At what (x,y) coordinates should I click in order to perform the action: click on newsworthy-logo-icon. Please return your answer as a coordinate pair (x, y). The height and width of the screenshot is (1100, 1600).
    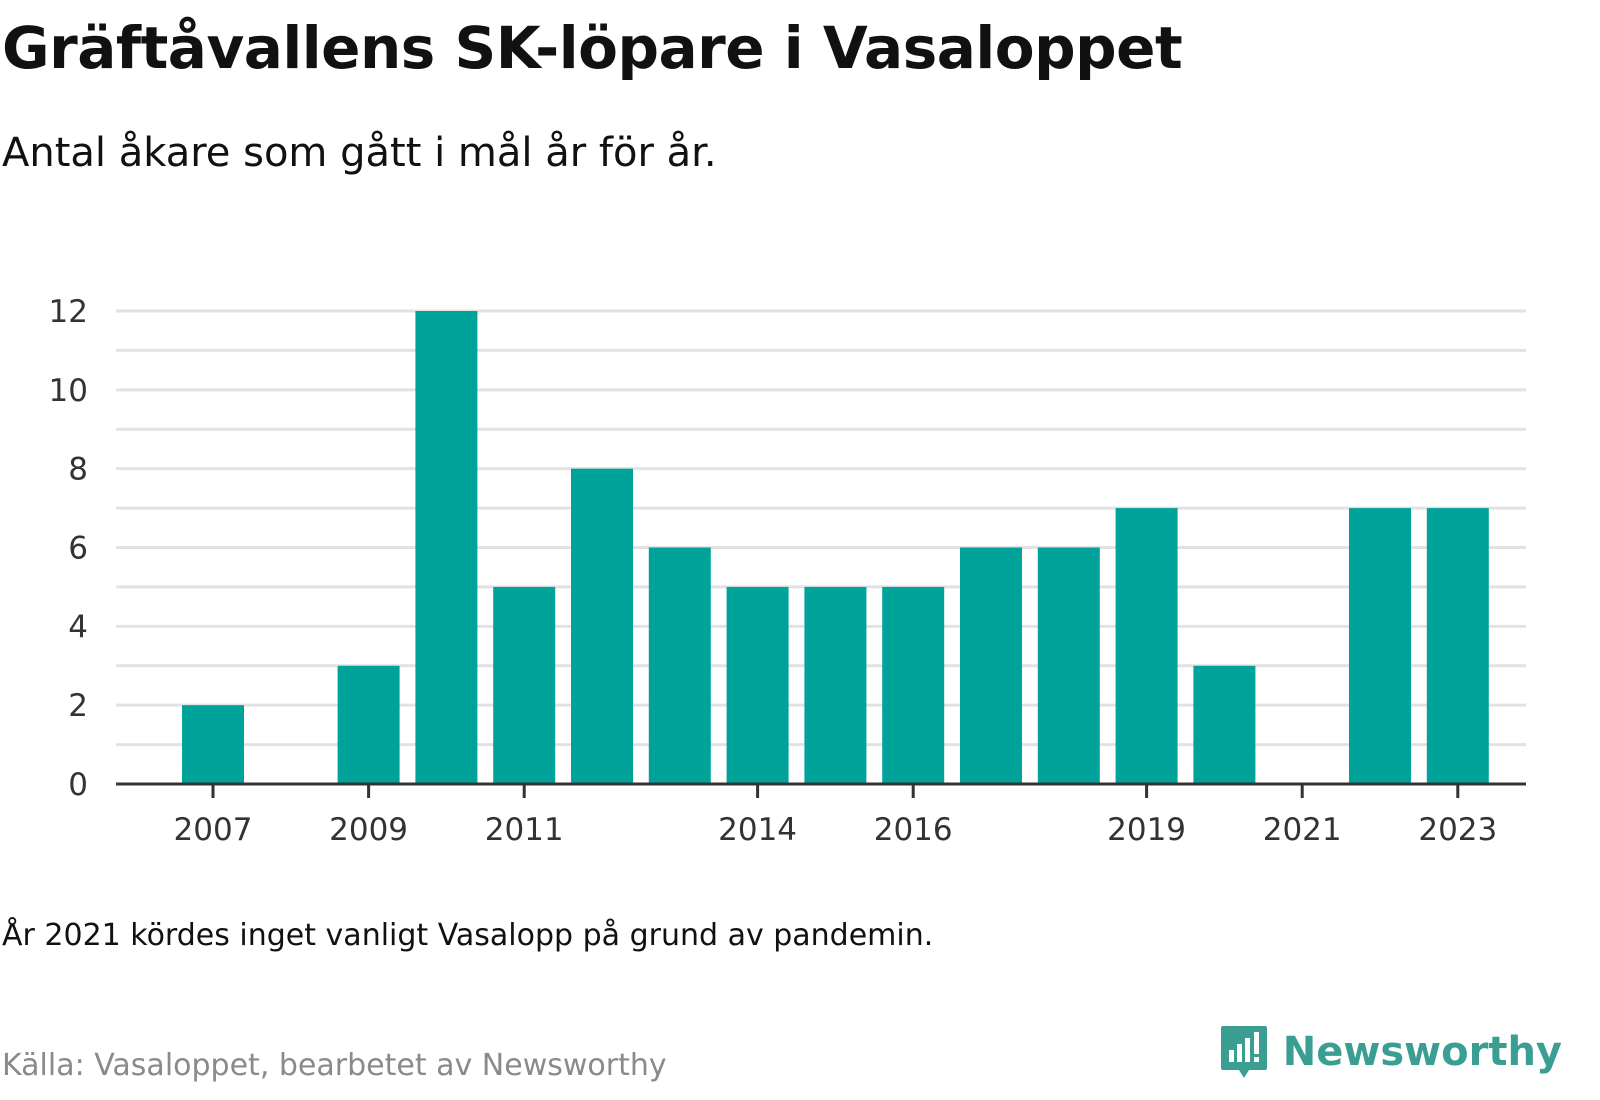
    Looking at the image, I should click on (1243, 1052).